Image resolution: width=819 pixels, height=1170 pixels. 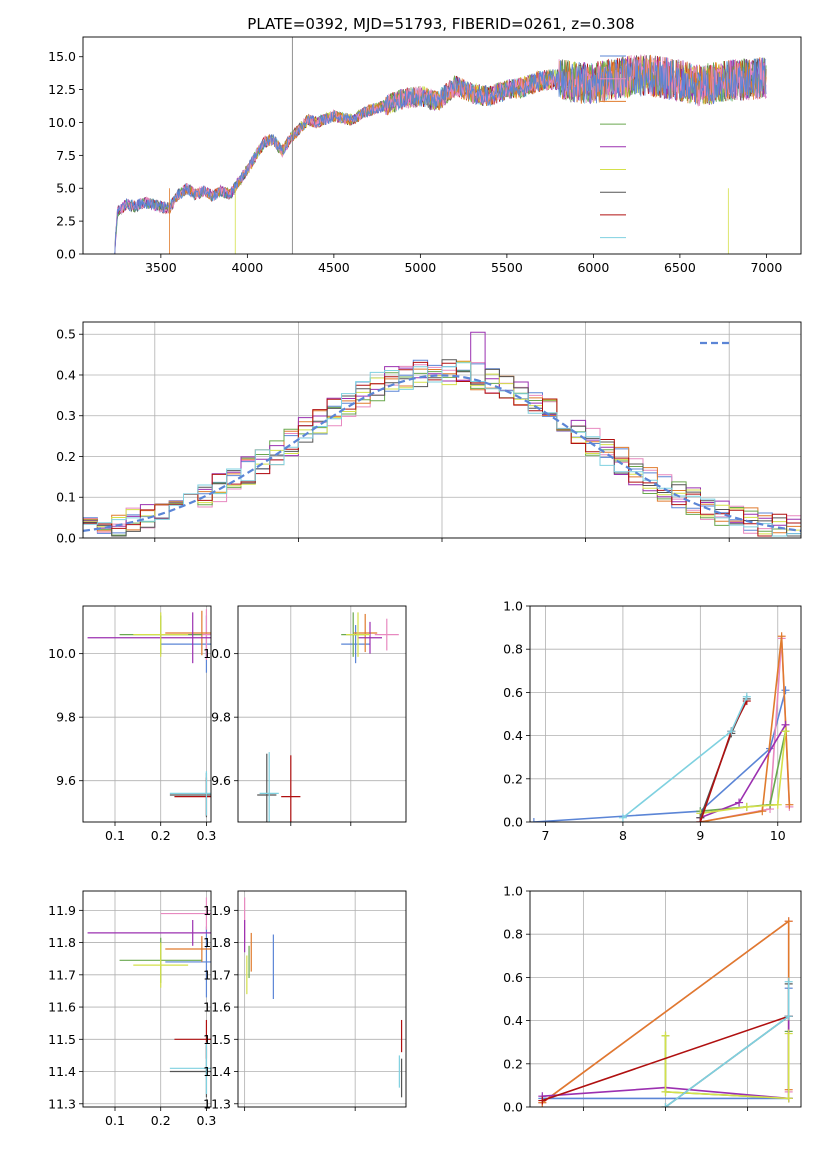 What do you see at coordinates (449, 145) in the screenshot?
I see `spectrum-spikes` at bounding box center [449, 145].